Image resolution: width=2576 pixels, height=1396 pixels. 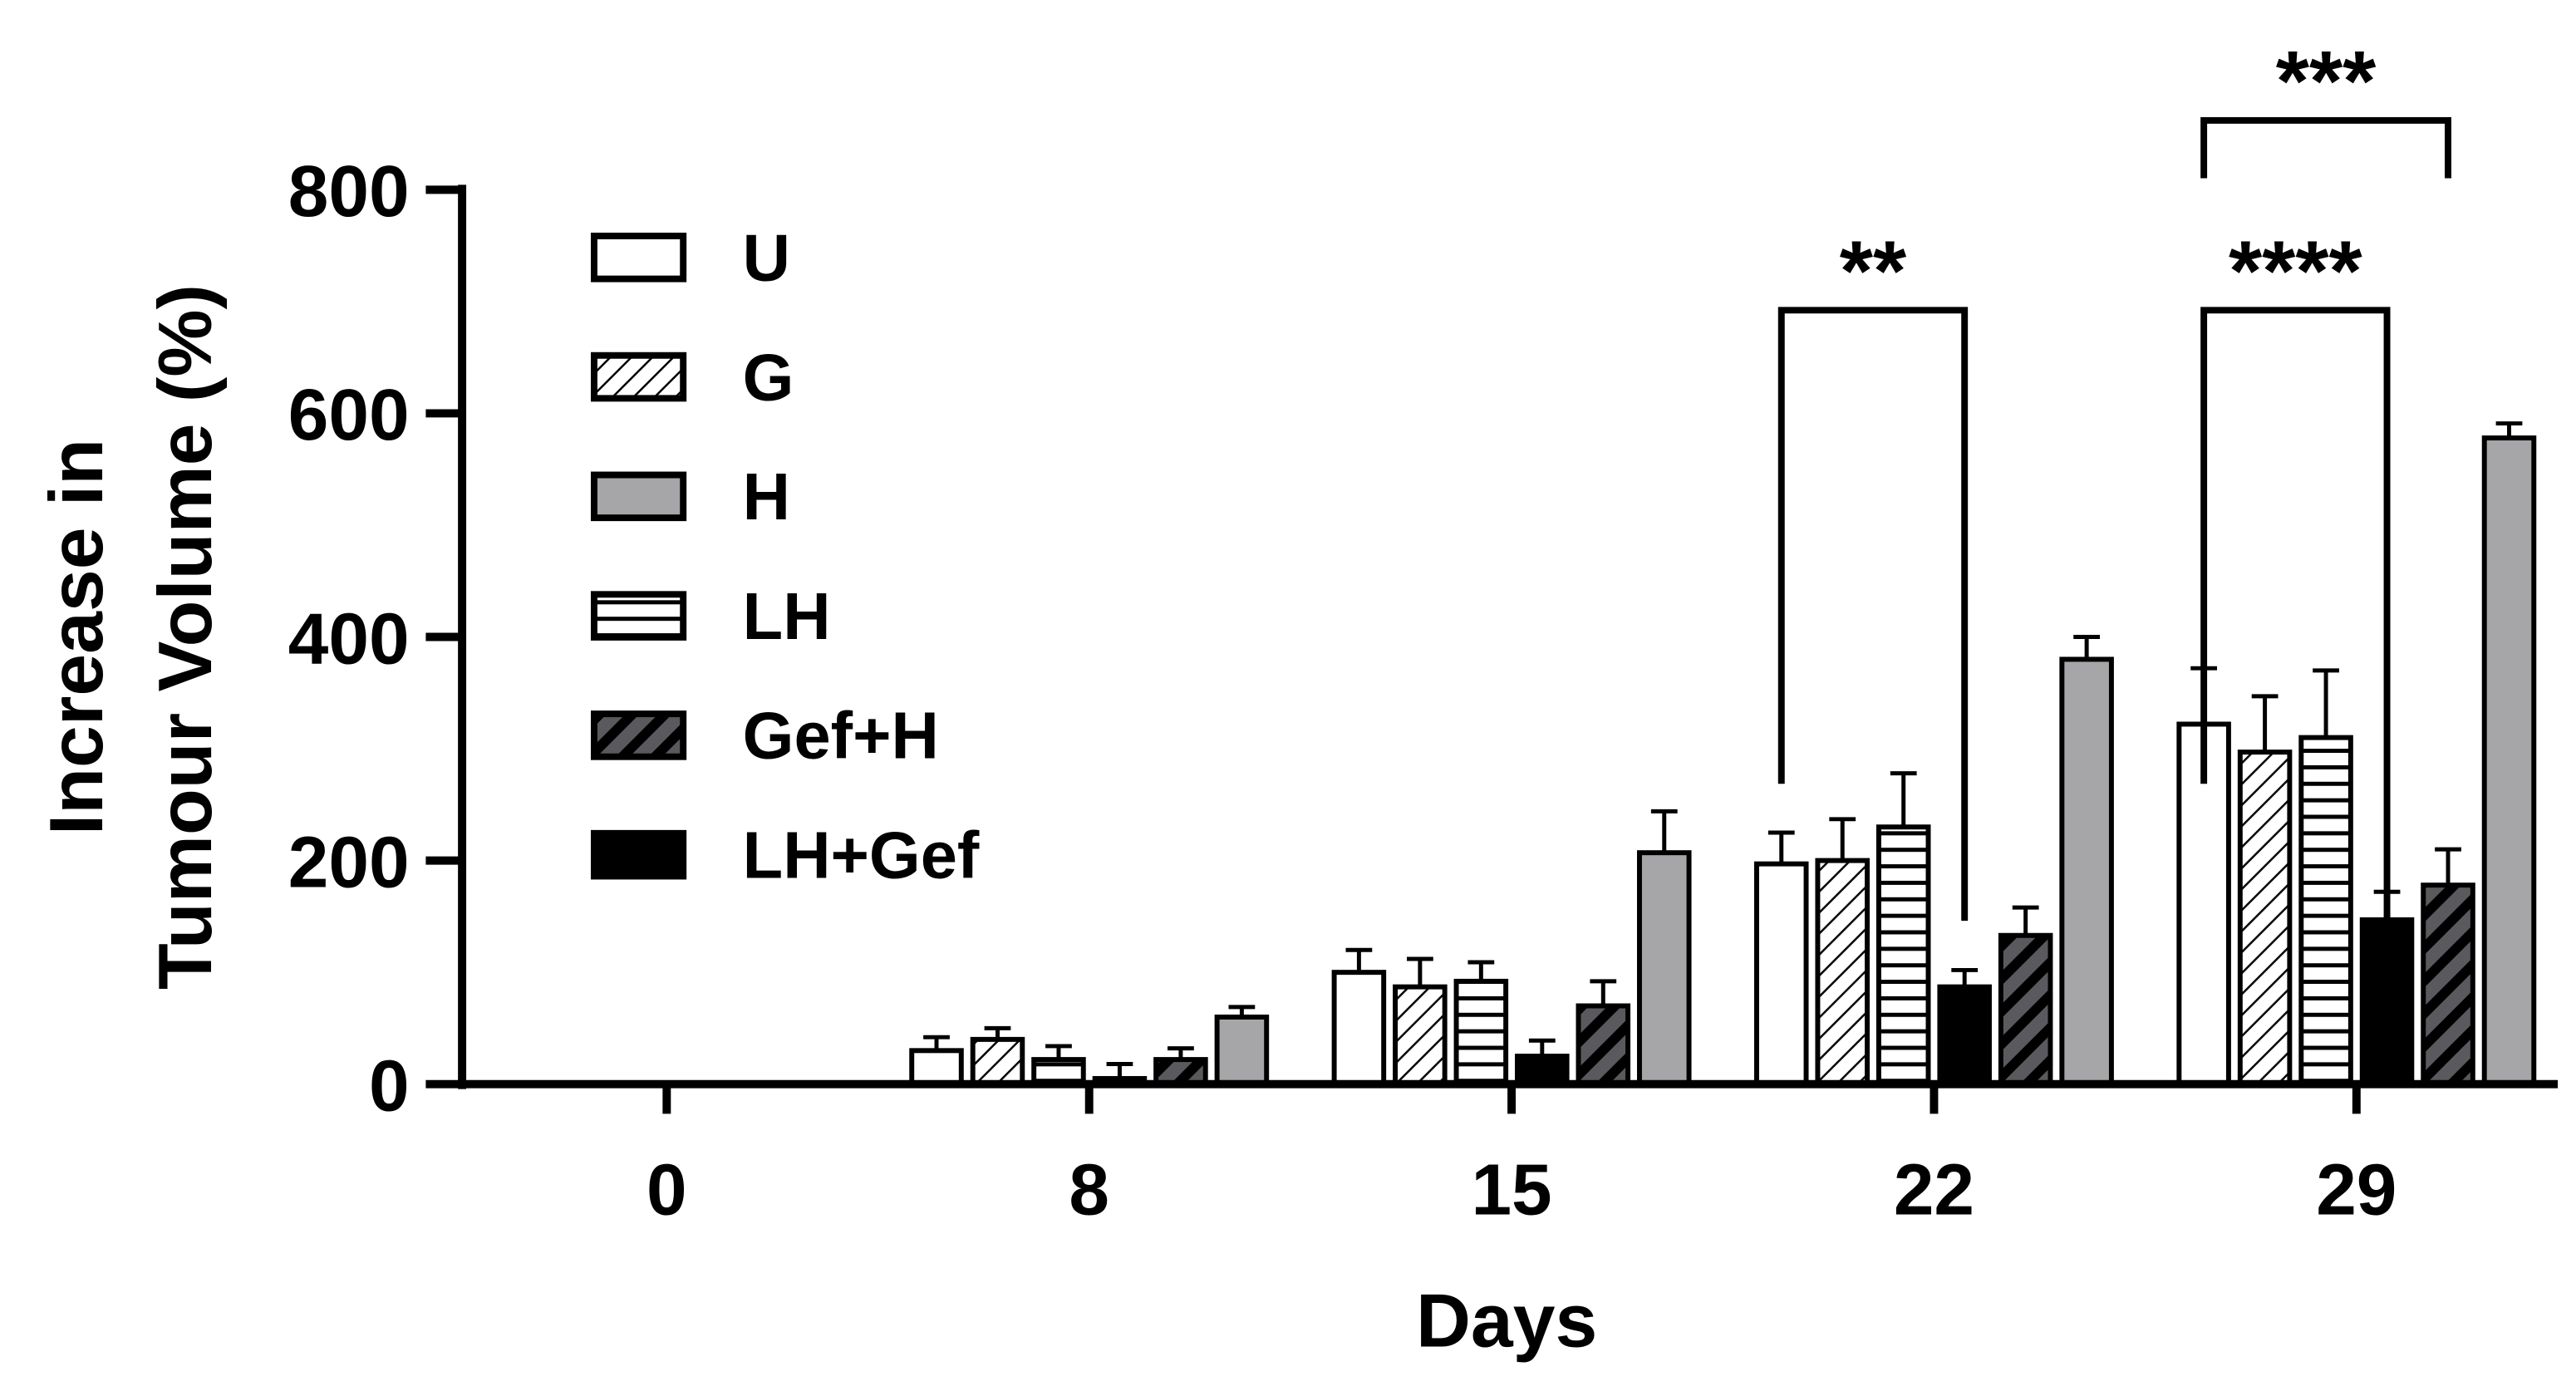 What do you see at coordinates (1934, 1190) in the screenshot?
I see `x-tick-label: 22` at bounding box center [1934, 1190].